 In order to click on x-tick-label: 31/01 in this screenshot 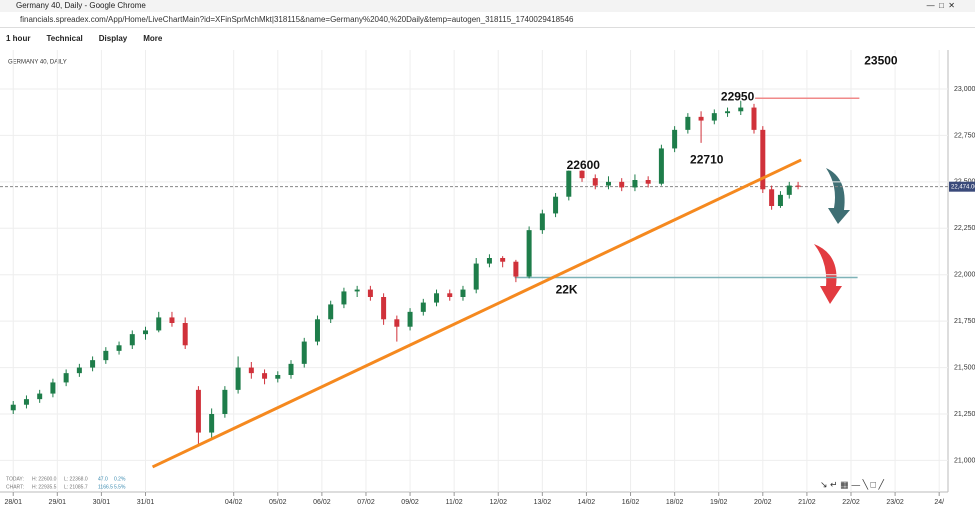, I will do `click(146, 502)`.